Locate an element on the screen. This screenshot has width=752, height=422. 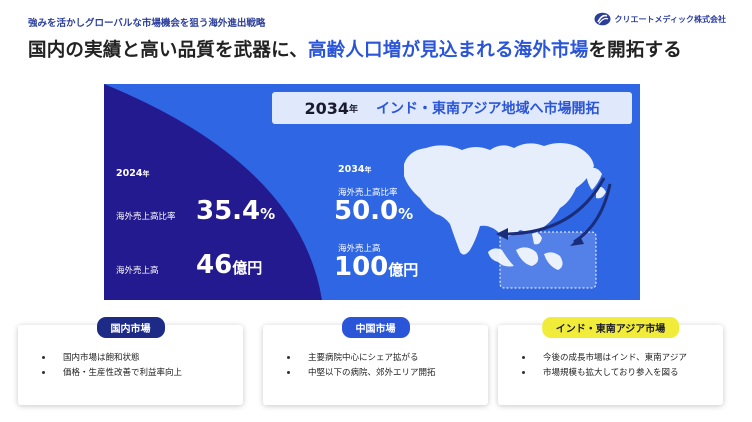
asia-map-icon is located at coordinates (505, 206).